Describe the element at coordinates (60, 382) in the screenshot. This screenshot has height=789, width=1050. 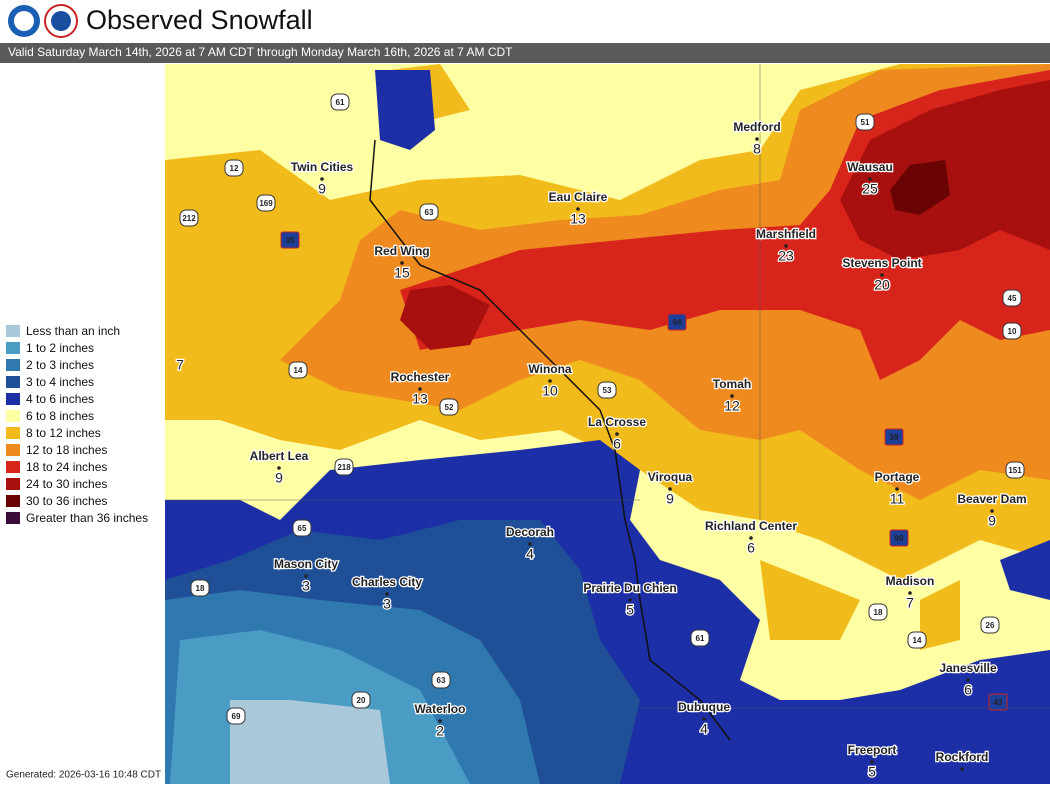
I see `legend-label: 3 to 4 inches` at that location.